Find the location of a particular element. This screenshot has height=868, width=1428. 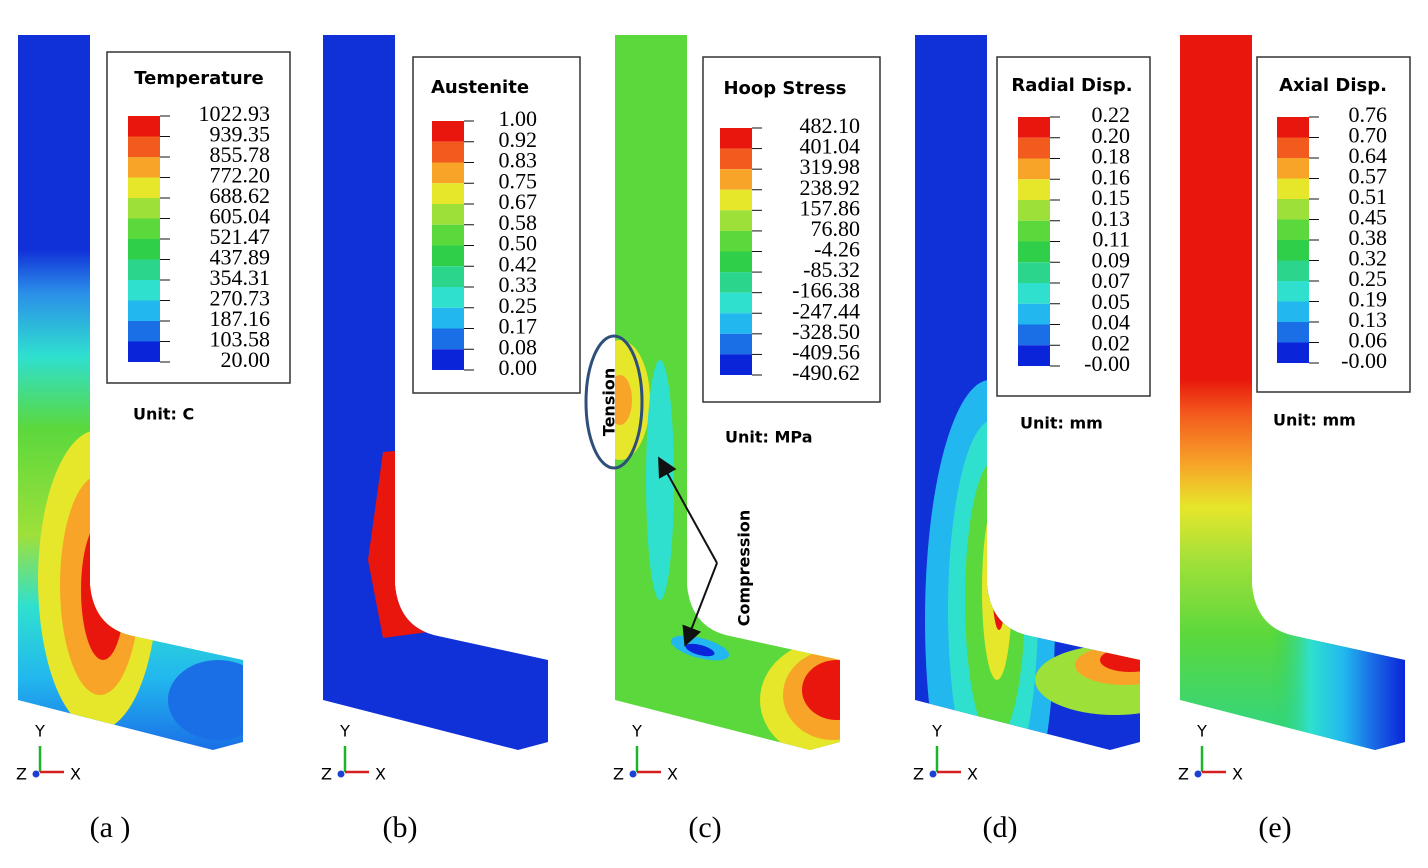

arrow is located at coordinates (700, 604).